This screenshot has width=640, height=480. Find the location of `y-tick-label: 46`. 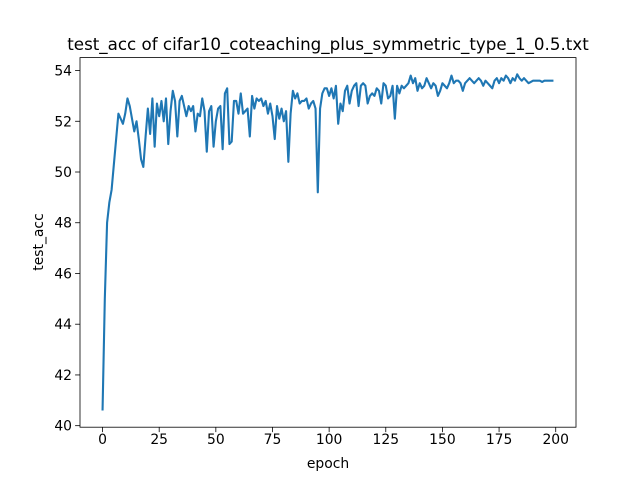

y-tick-label: 46 is located at coordinates (63, 274).